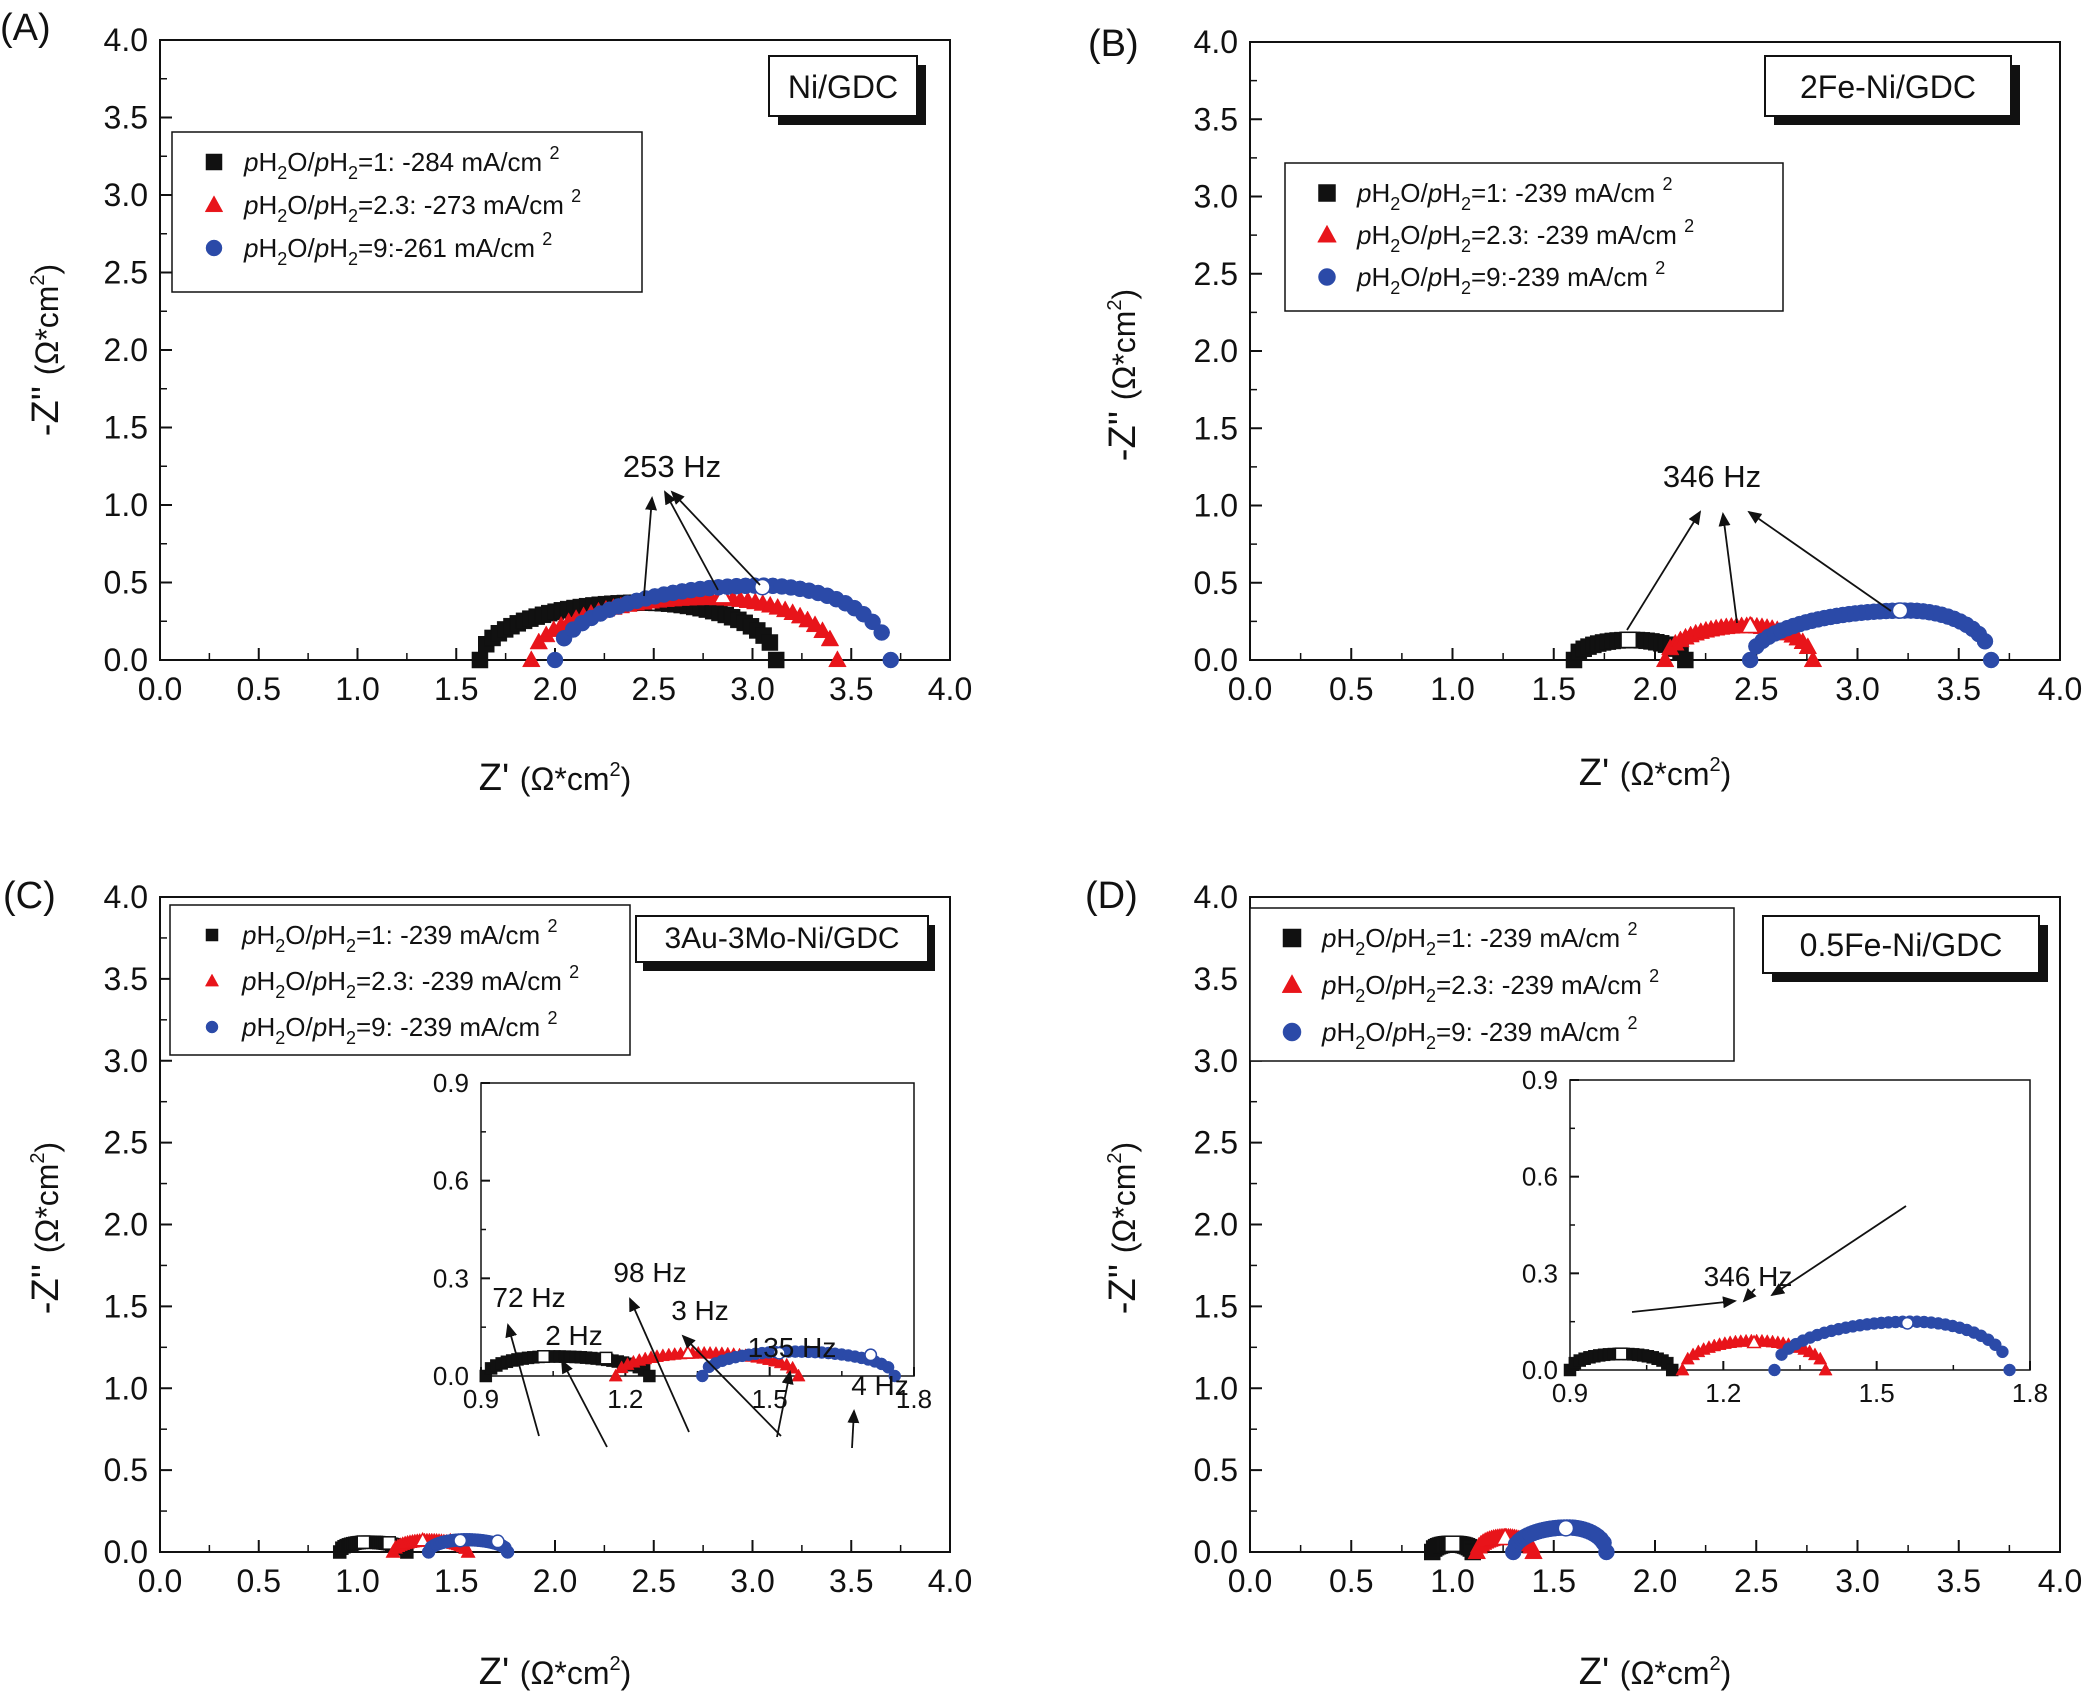 This screenshot has width=2083, height=1692. Describe the element at coordinates (381, 1028) in the screenshot. I see `legend-entry: pH2O/pH2=9: -239 mA/cm 2` at that location.